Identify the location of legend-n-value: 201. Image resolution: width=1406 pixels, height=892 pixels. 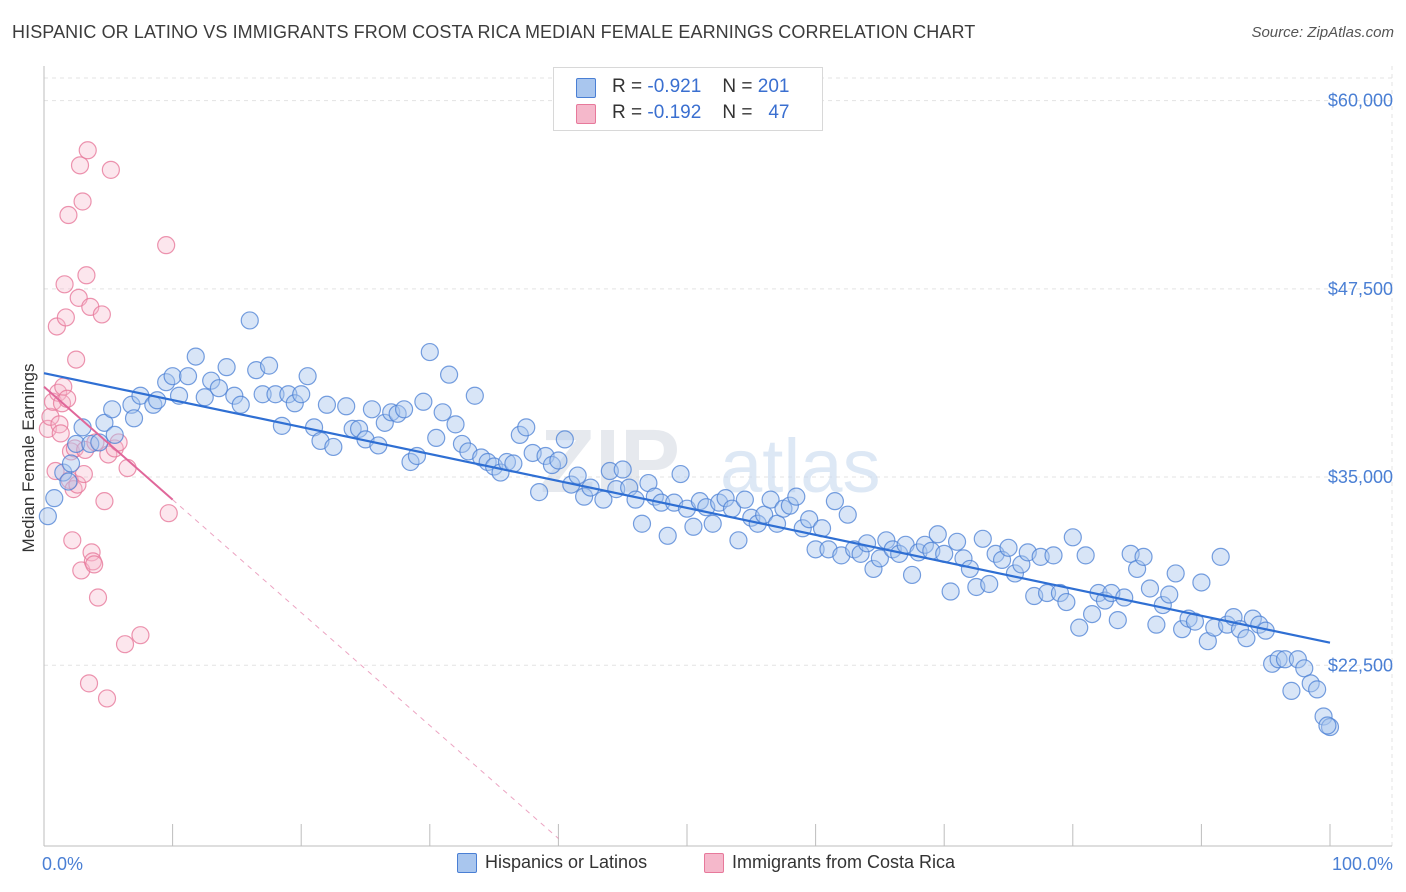
(773, 86).